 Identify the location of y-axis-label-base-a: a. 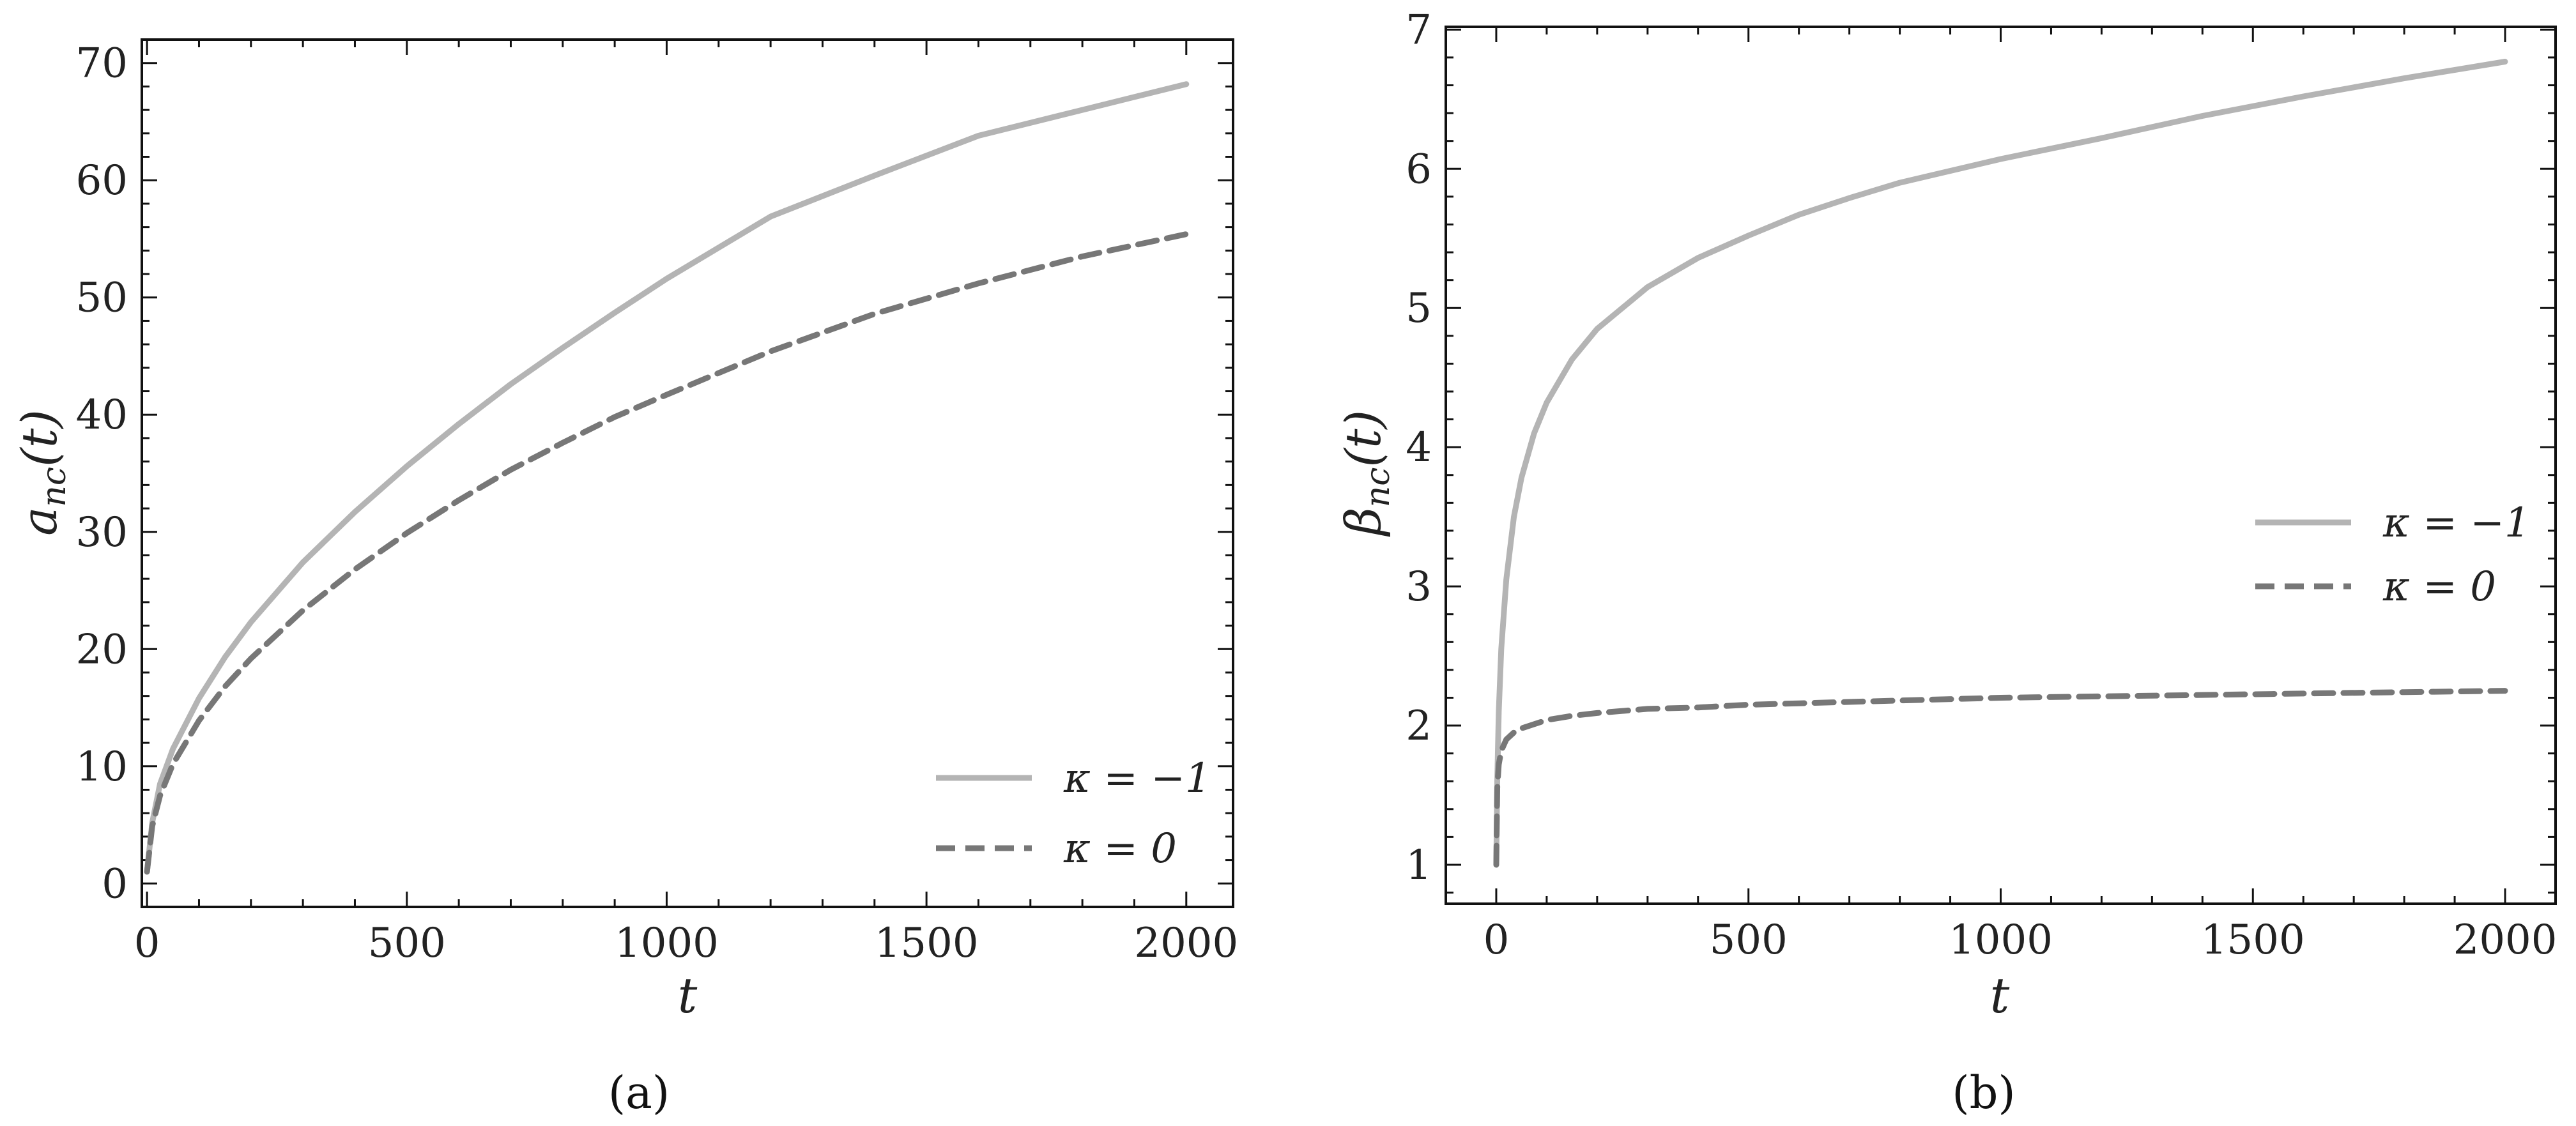
(39, 522).